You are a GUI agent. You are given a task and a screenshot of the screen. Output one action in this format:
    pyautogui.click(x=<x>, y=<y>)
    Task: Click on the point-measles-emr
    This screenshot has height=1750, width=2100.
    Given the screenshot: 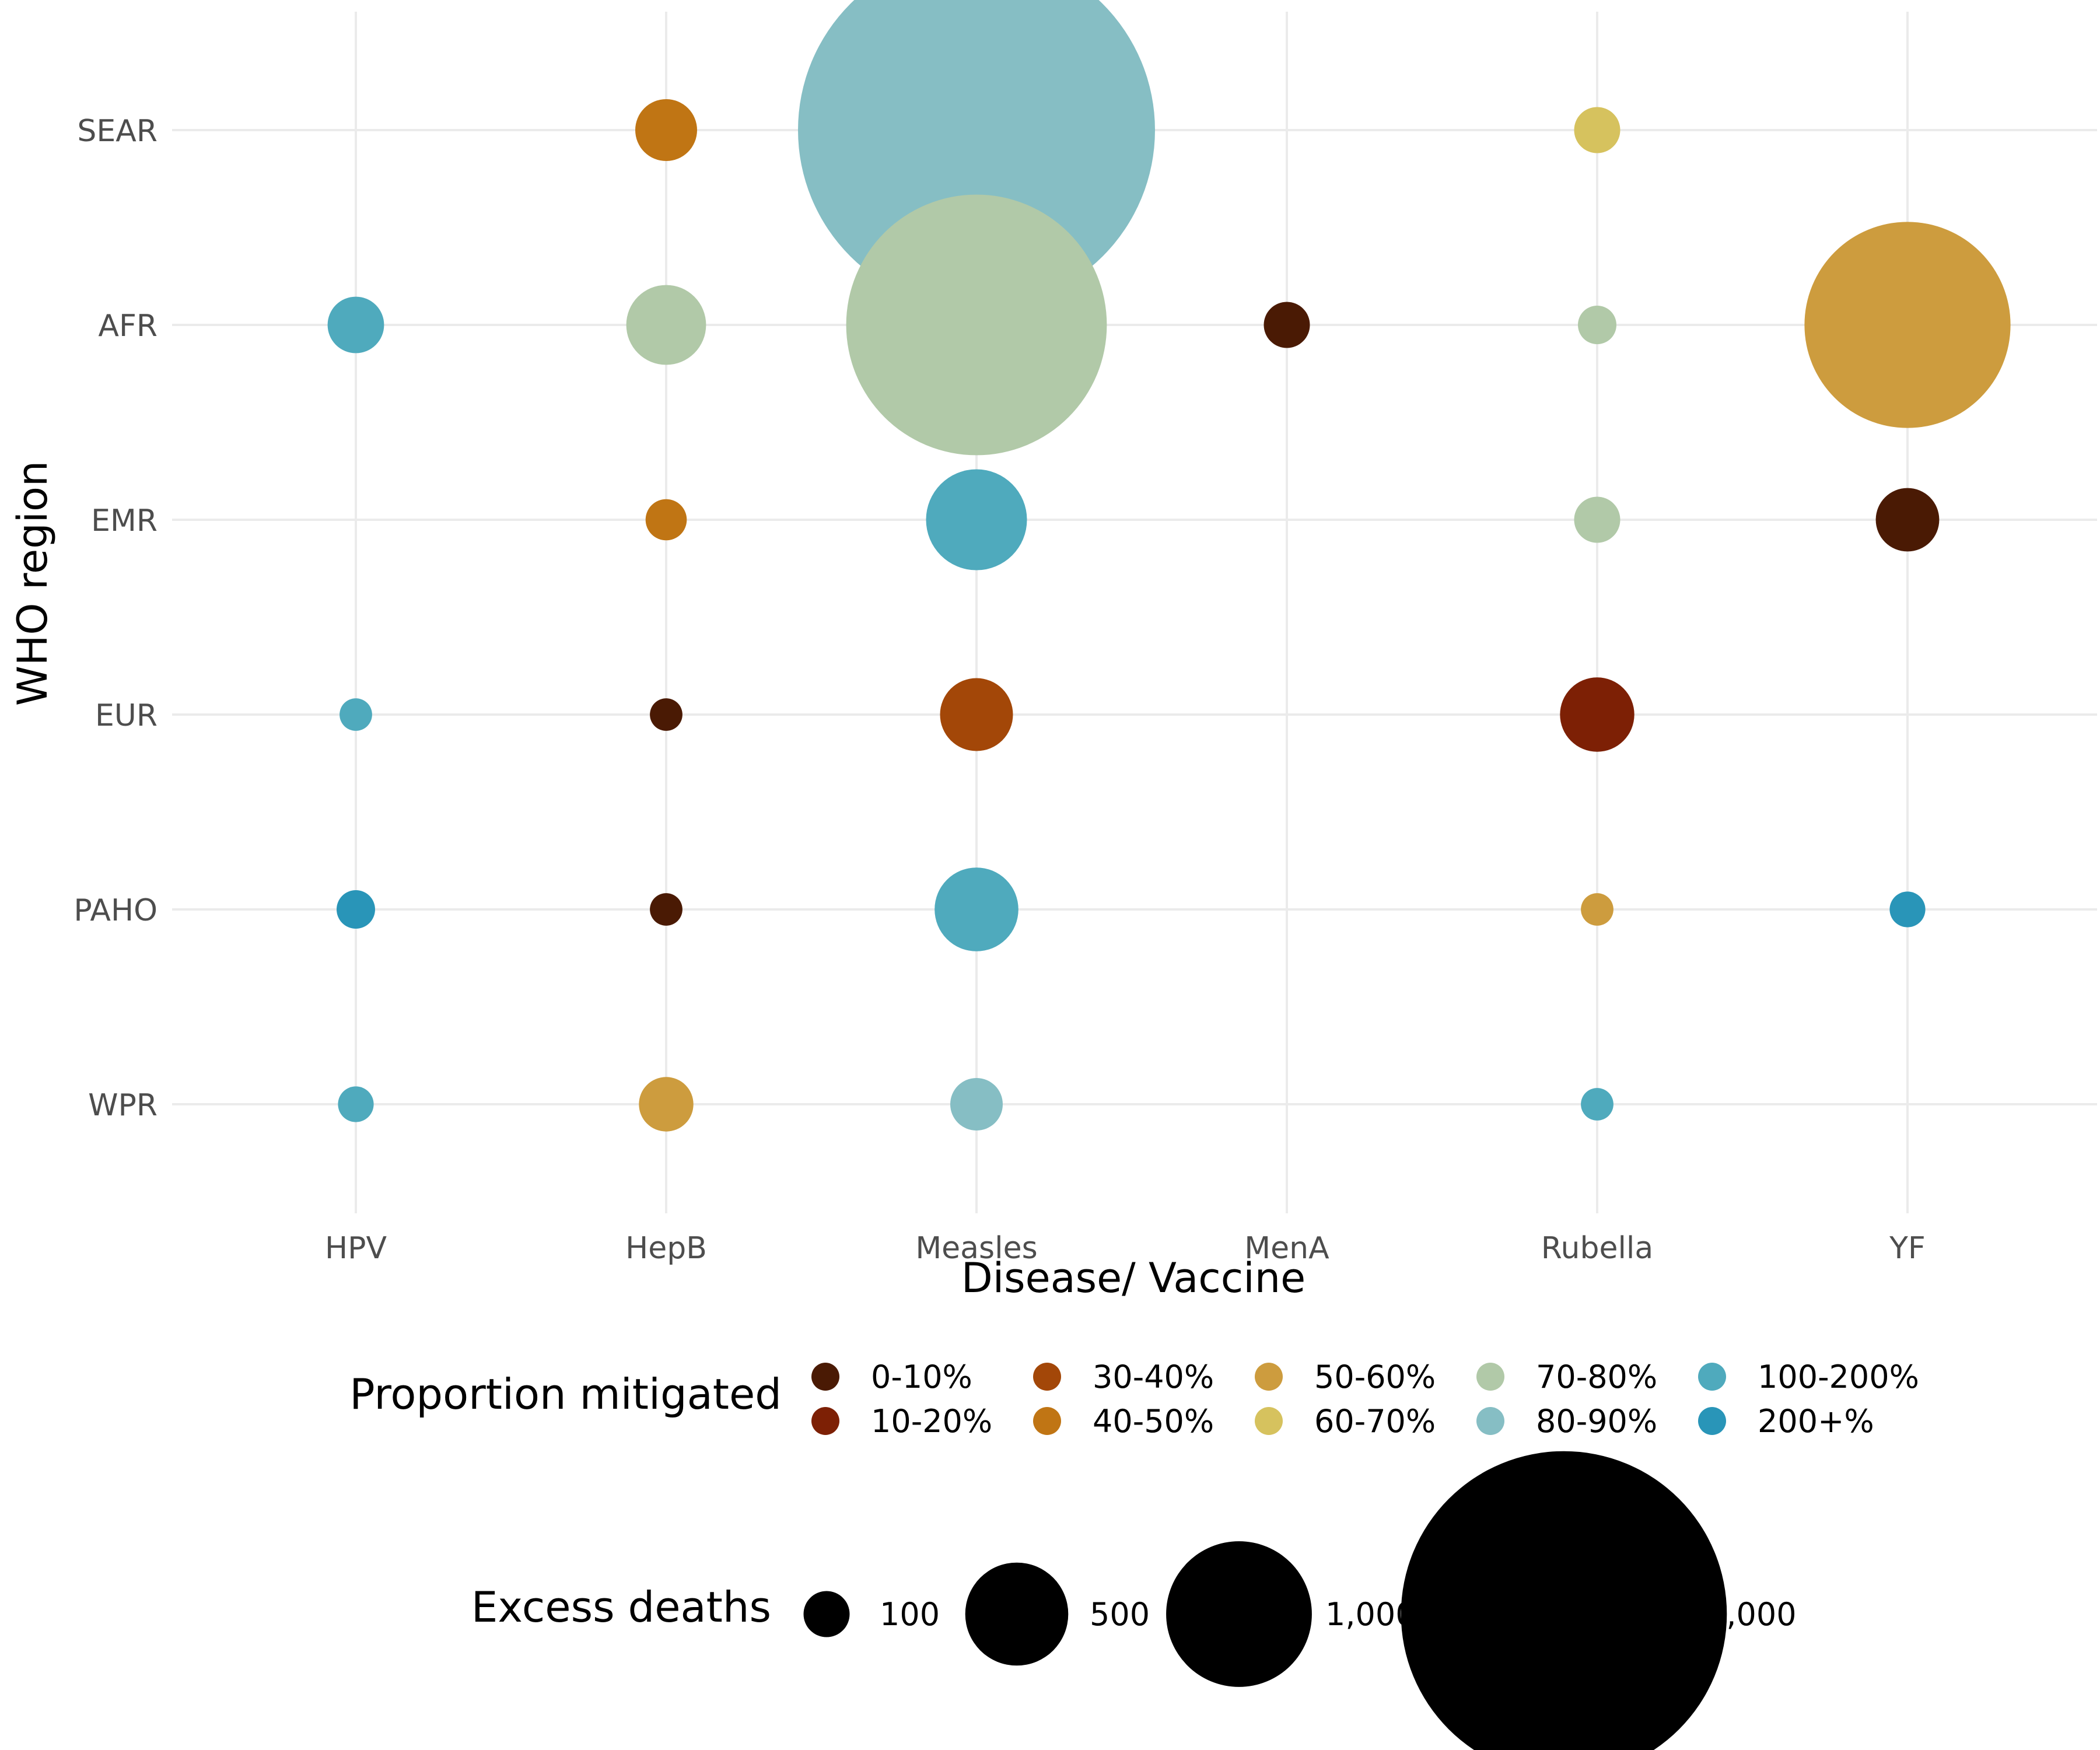 What is the action you would take?
    pyautogui.click(x=977, y=519)
    